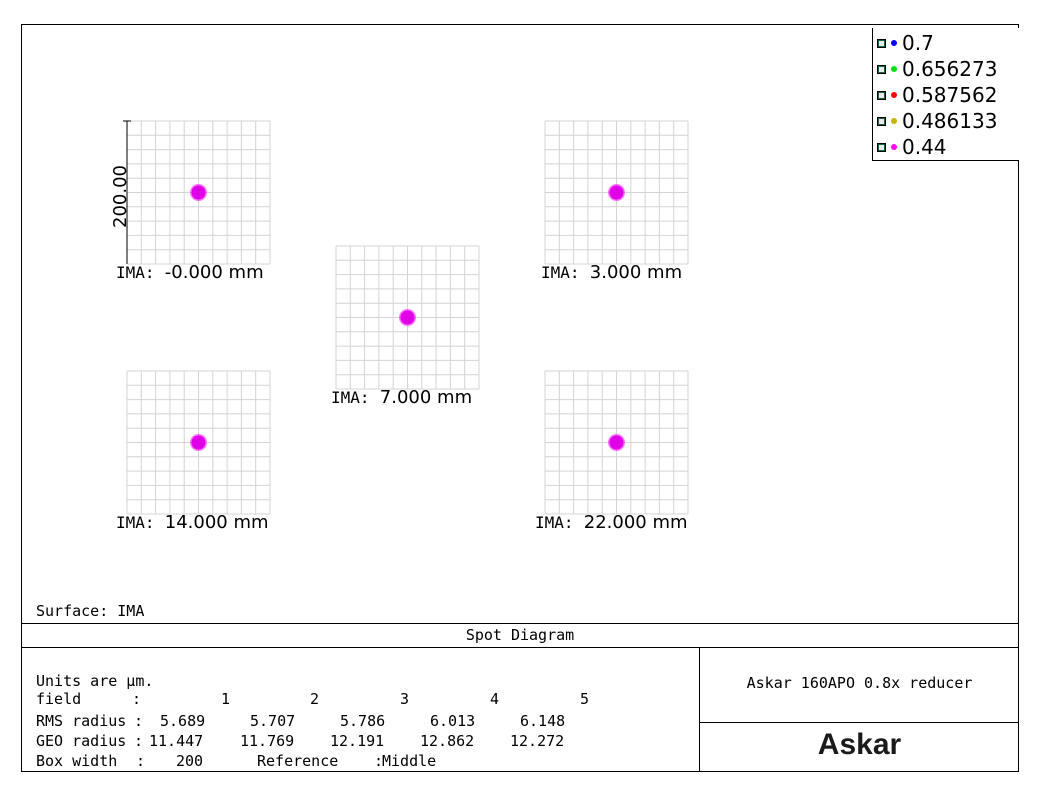  What do you see at coordinates (537, 741) in the screenshot?
I see `geo-value: 12.272` at bounding box center [537, 741].